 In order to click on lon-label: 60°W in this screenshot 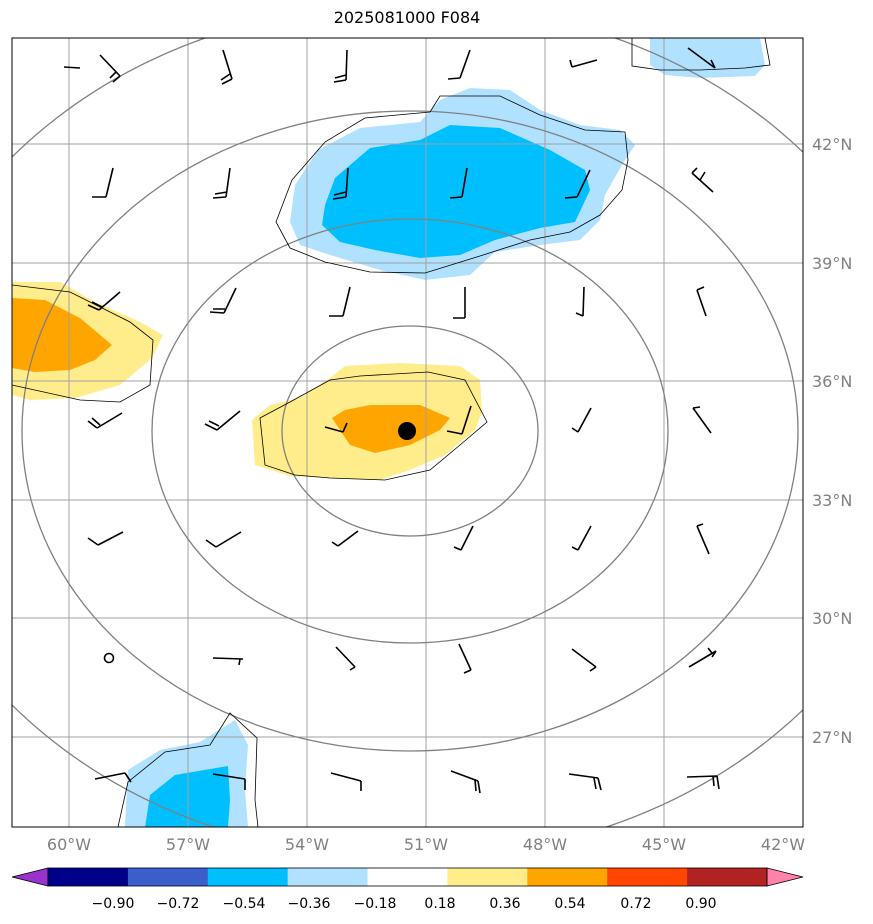, I will do `click(69, 844)`.